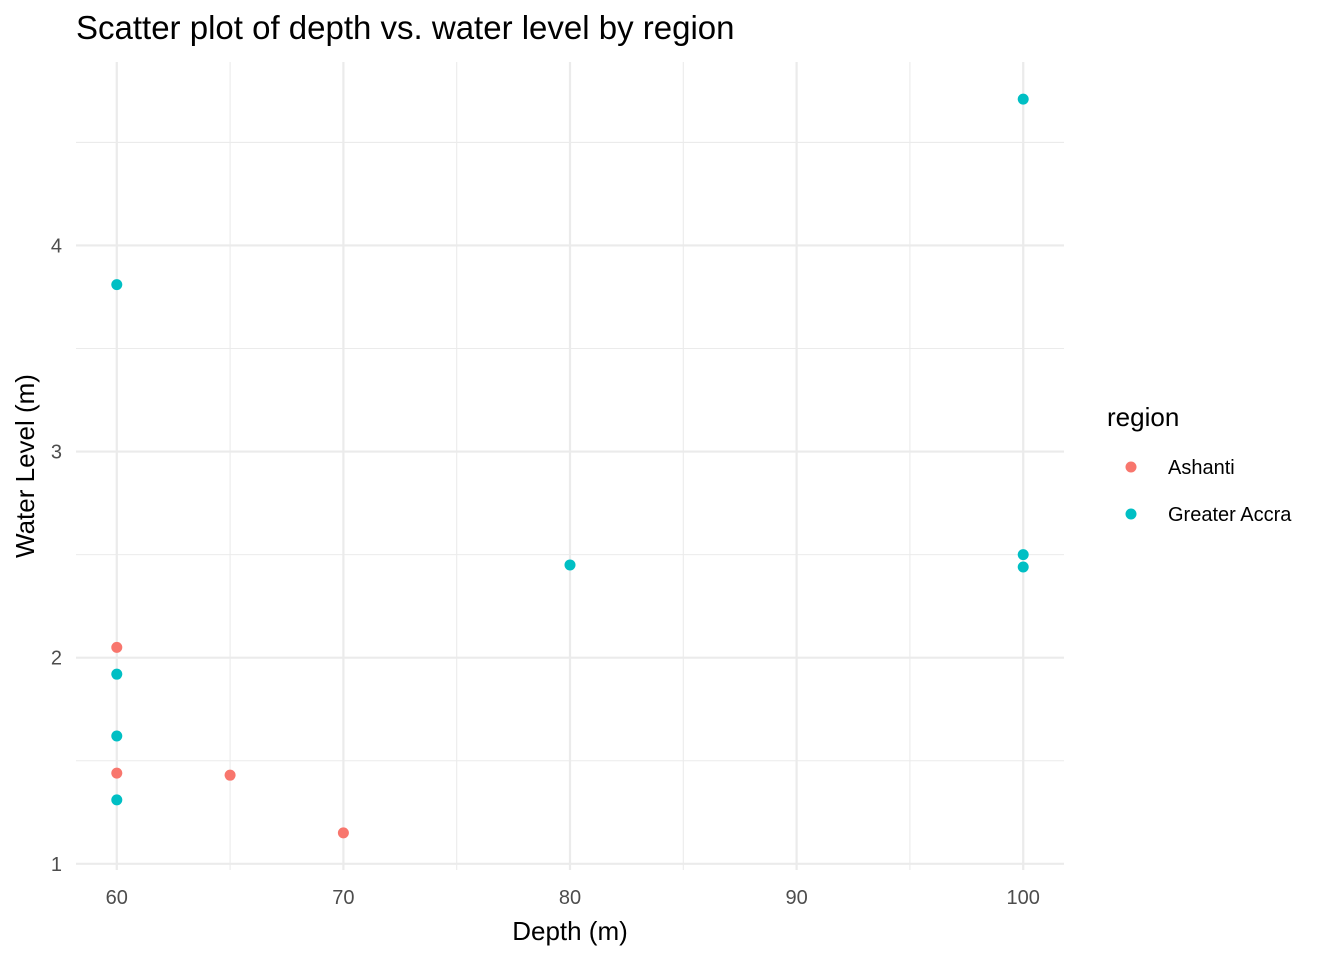  What do you see at coordinates (56, 659) in the screenshot?
I see `y-tick-label: 2` at bounding box center [56, 659].